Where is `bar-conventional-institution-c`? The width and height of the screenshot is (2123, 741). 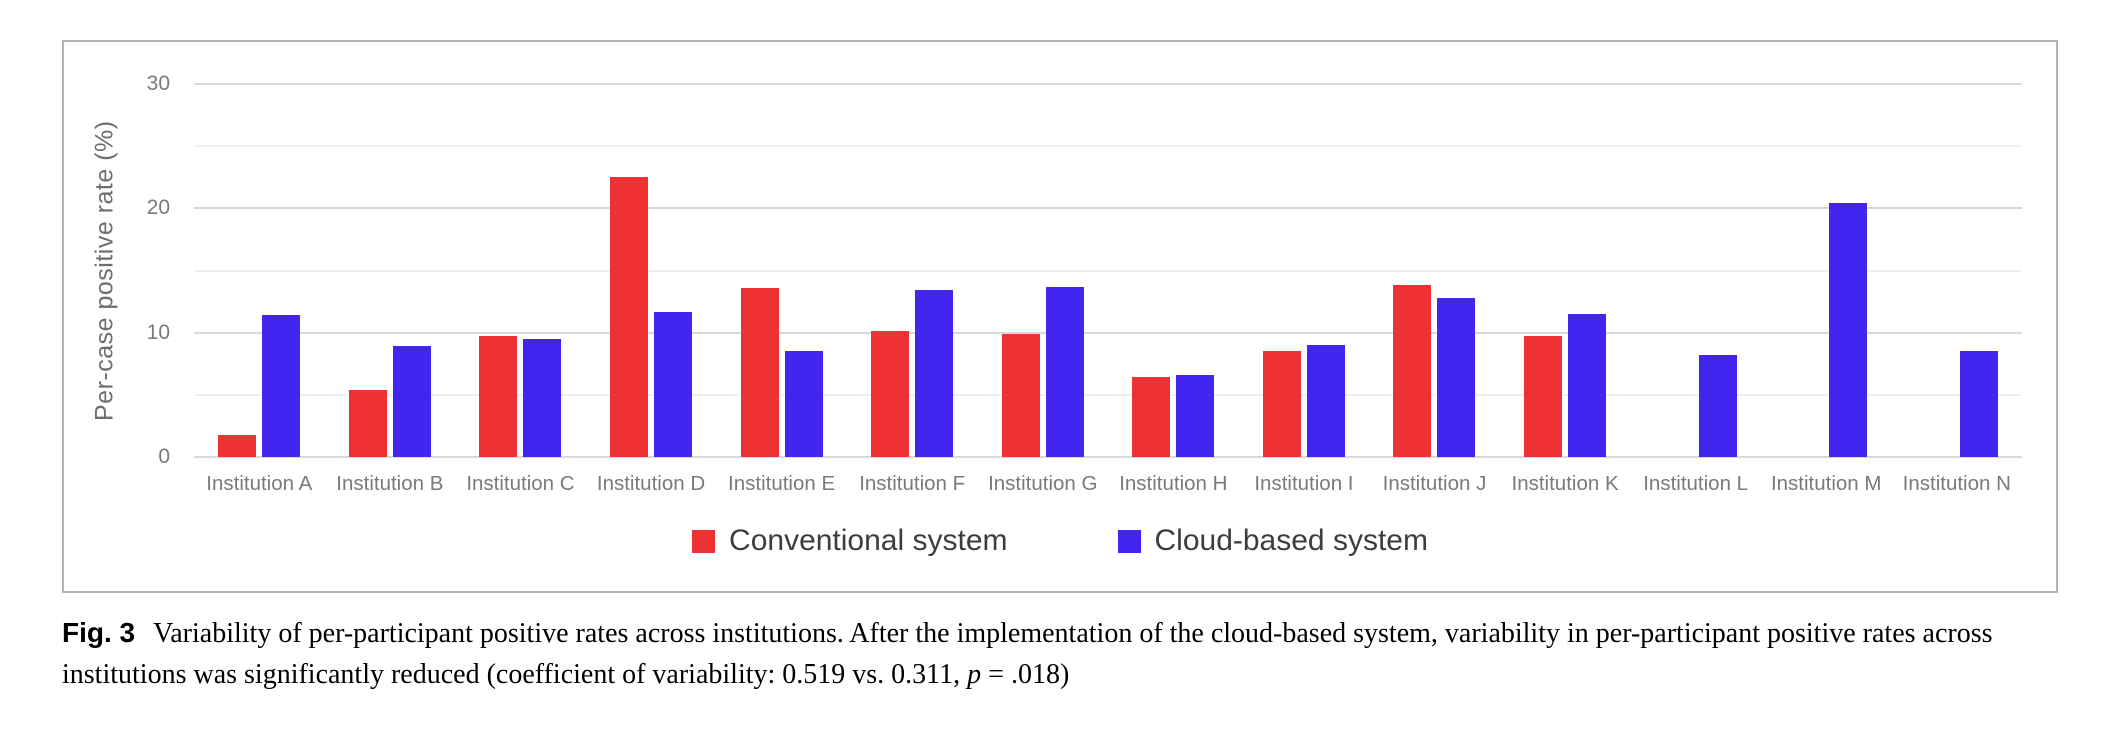
bar-conventional-institution-c is located at coordinates (498, 396).